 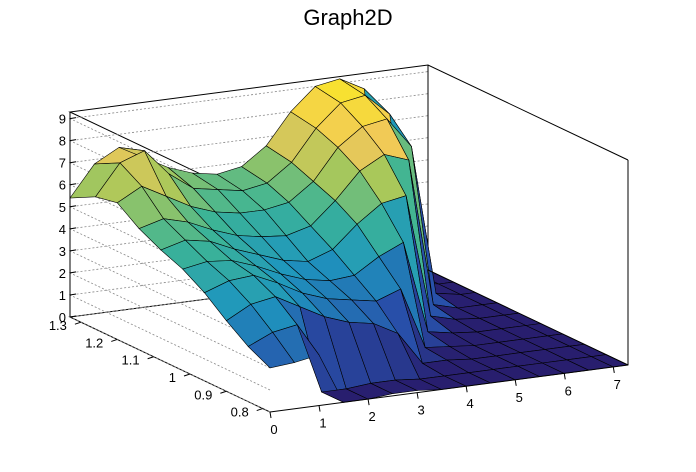 I want to click on z-tick-label: 2, so click(x=62, y=273).